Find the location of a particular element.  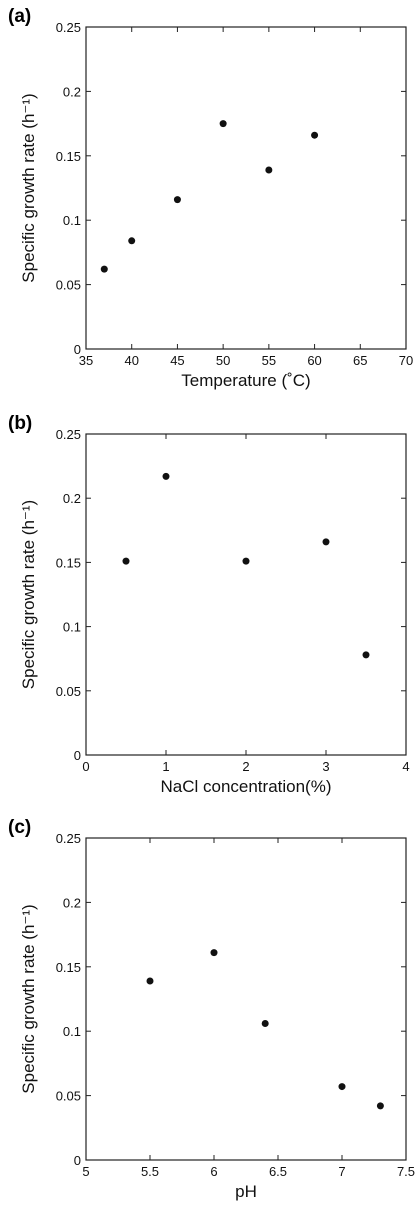

x-tick-label-c: 6.5 is located at coordinates (278, 1171).